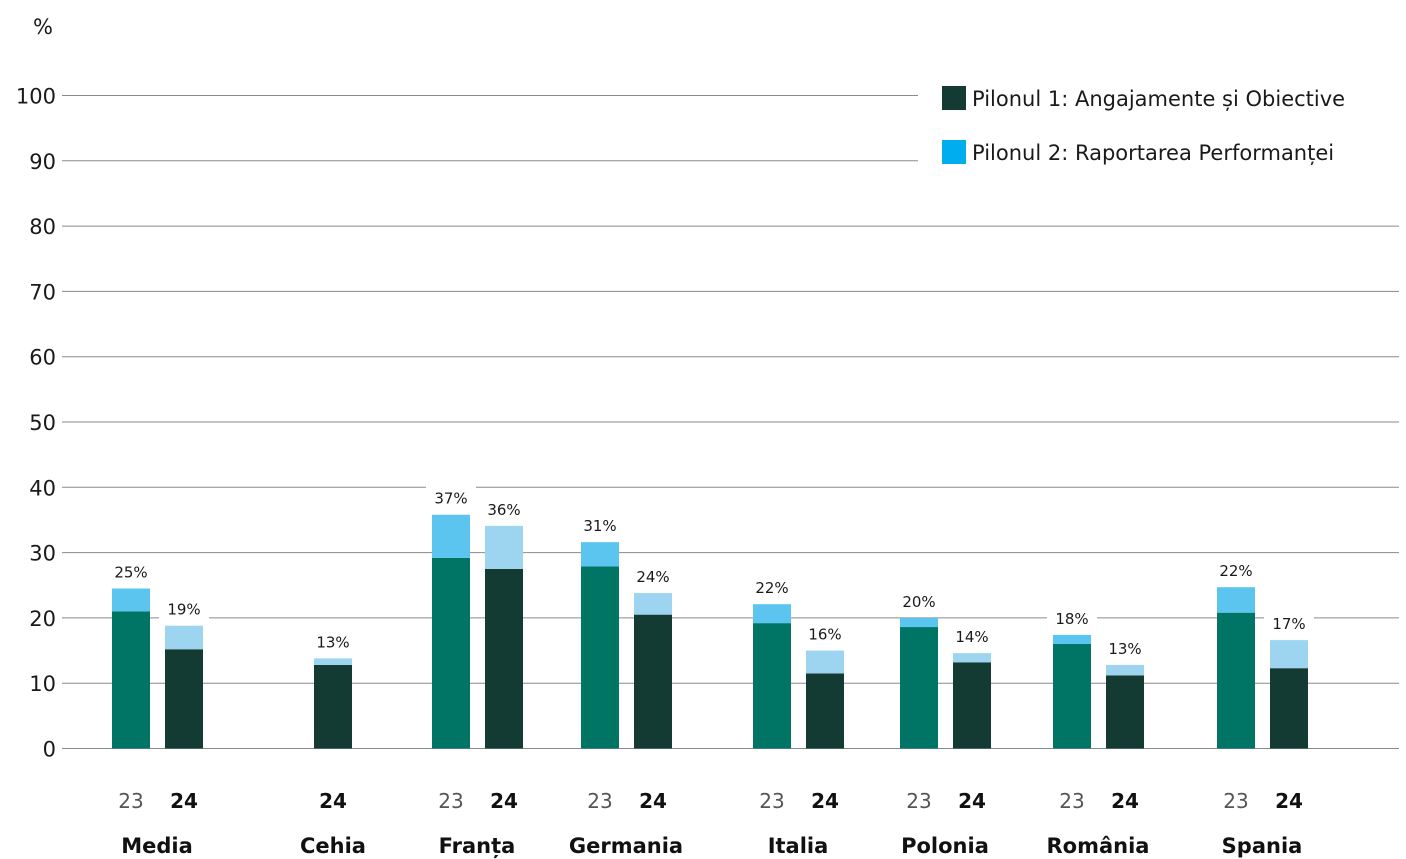 Image resolution: width=1406 pixels, height=859 pixels. What do you see at coordinates (333, 846) in the screenshot?
I see `category-label: Cehia` at bounding box center [333, 846].